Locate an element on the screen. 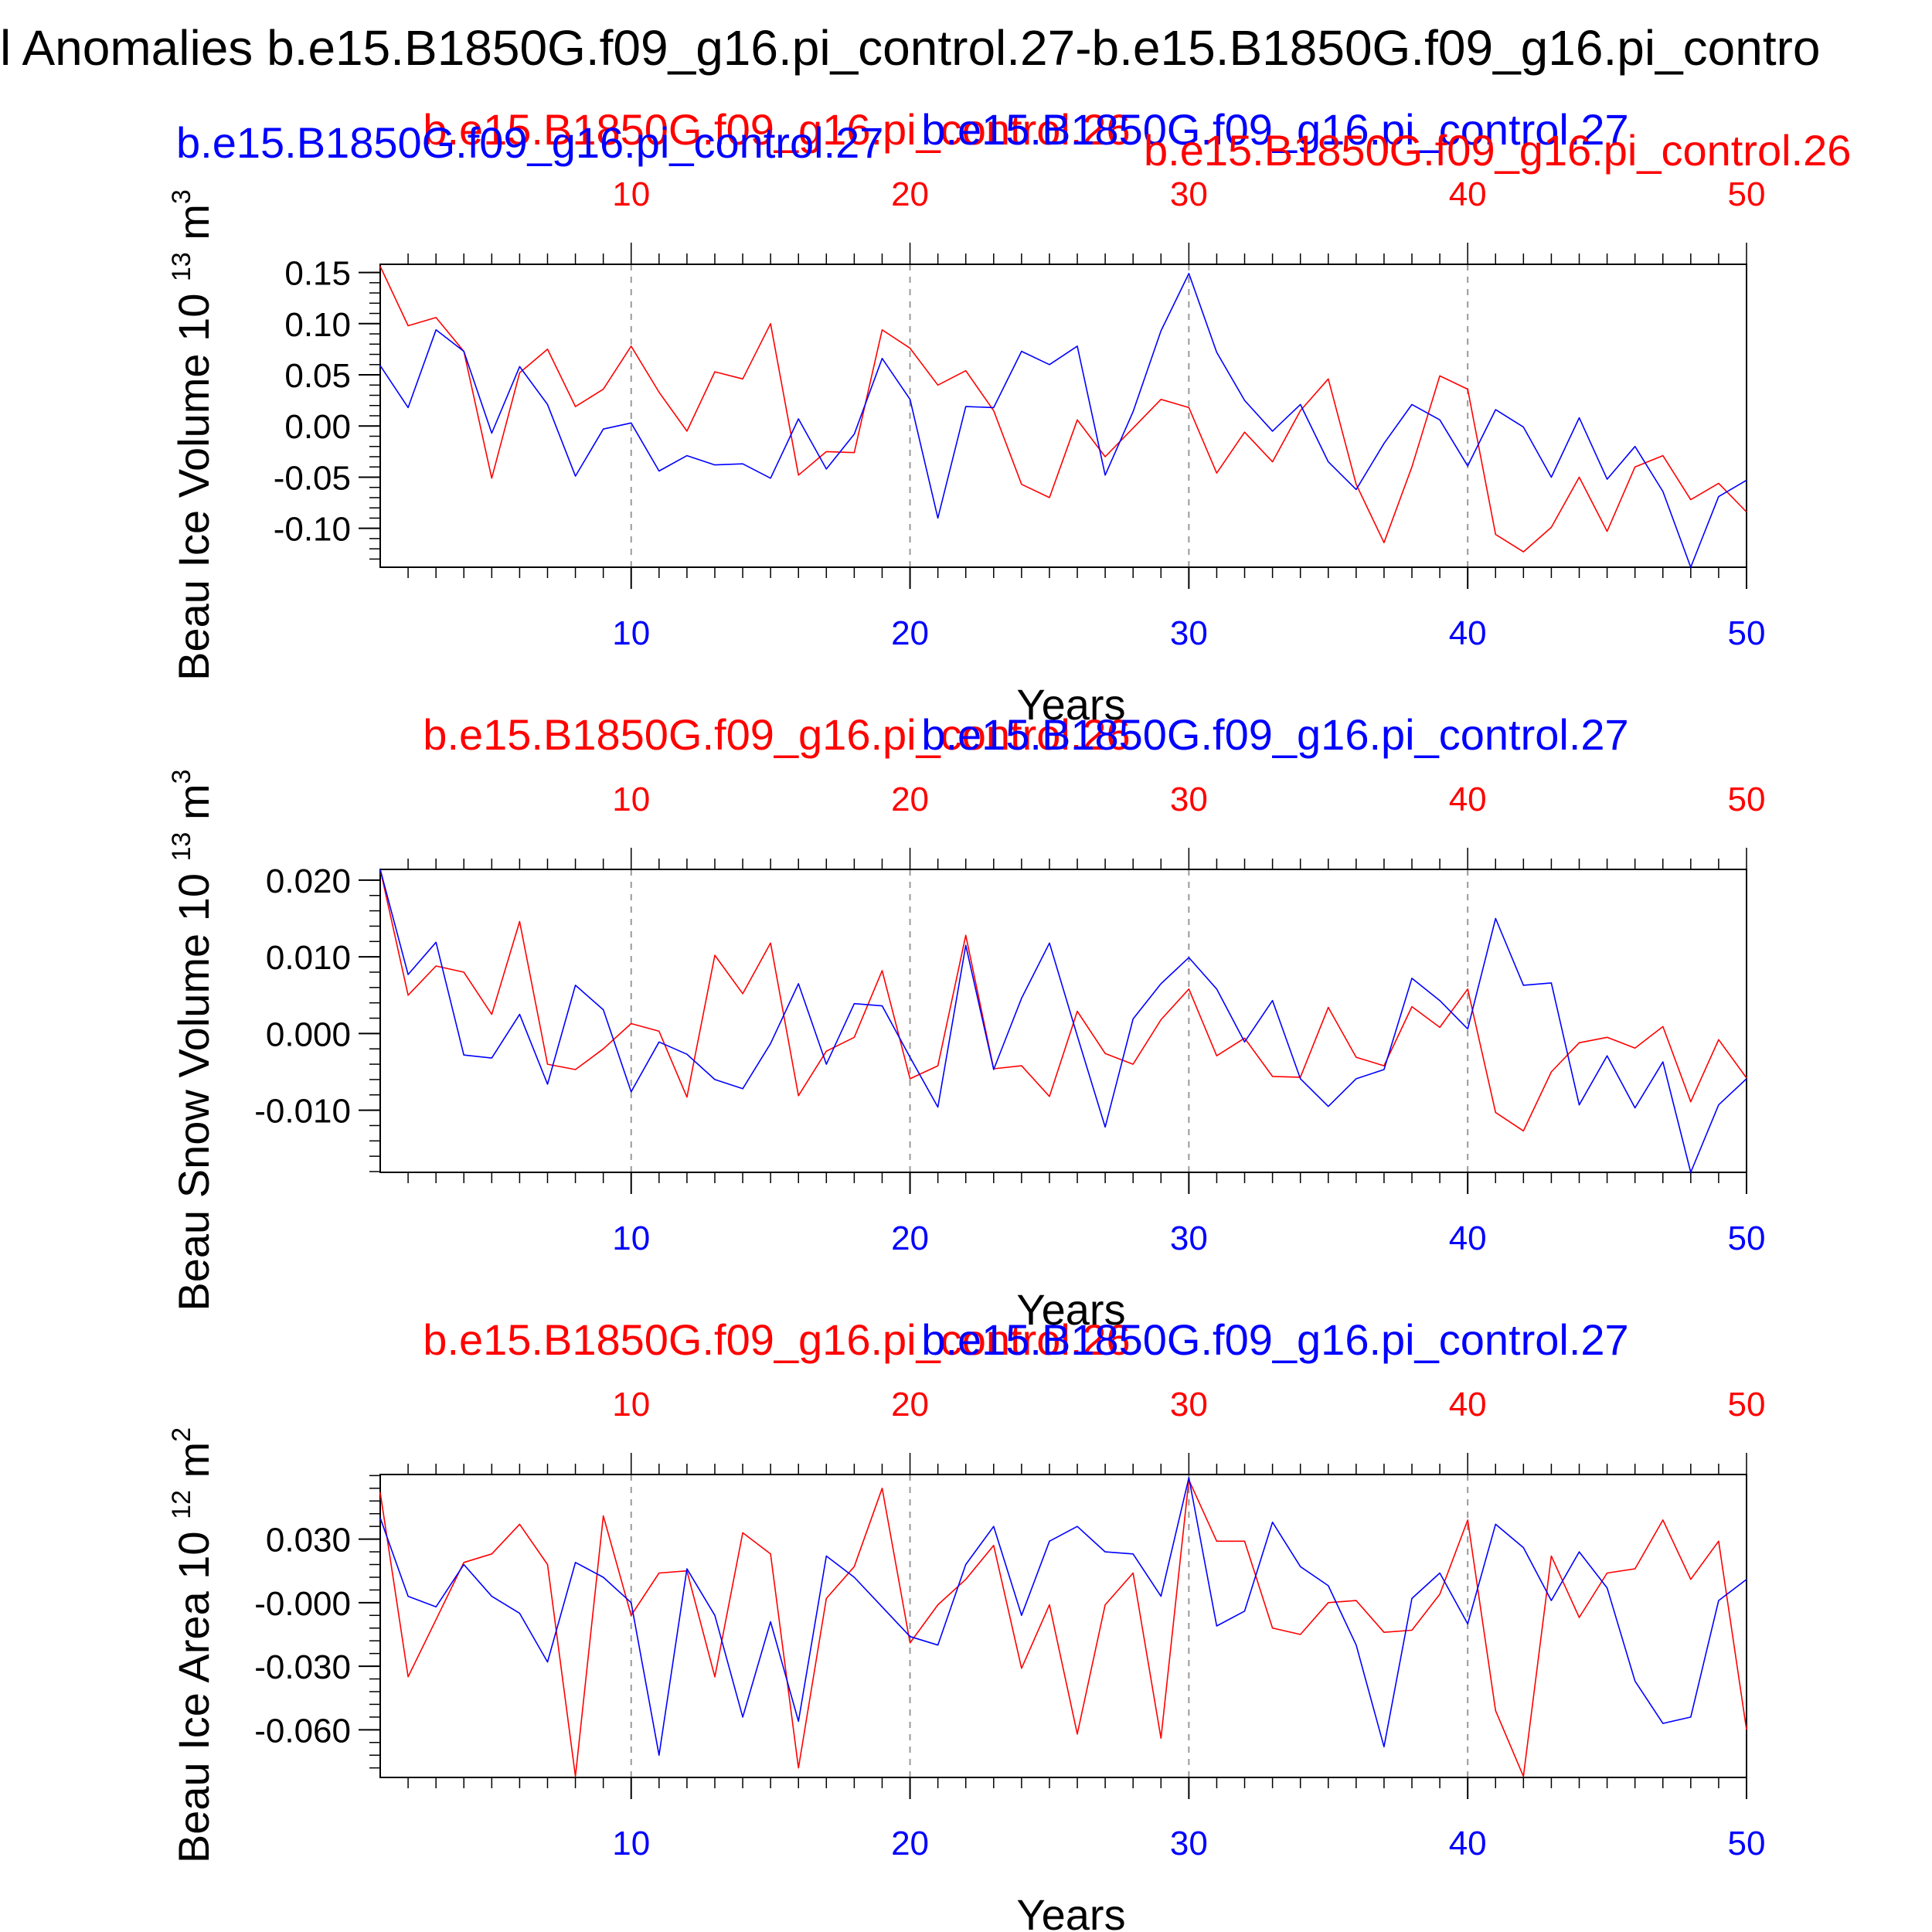  y-axis-label: Beau Snow Volume 10 13 m3 is located at coordinates (192, 1040).